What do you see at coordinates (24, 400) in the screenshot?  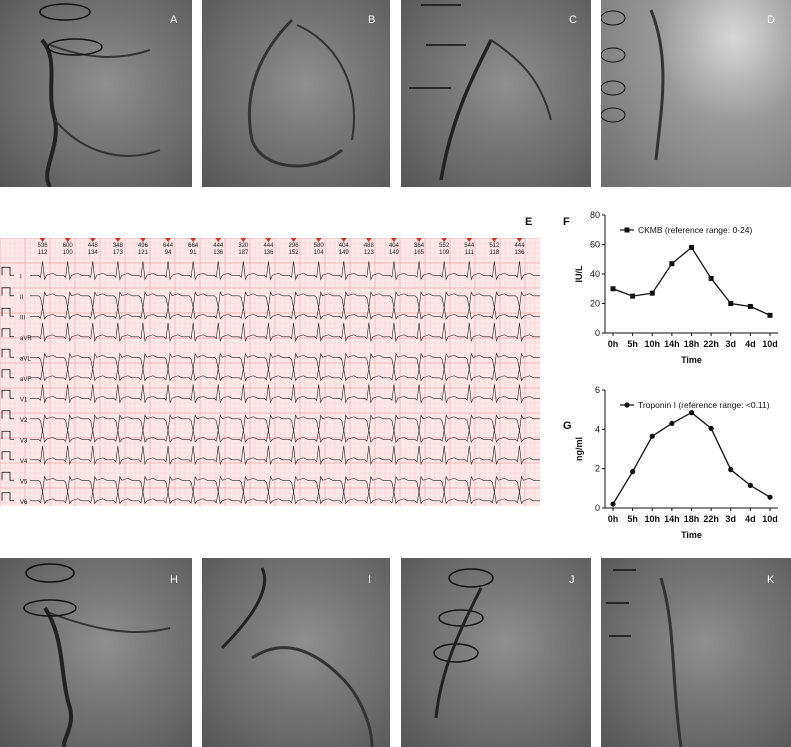 I see `lead-label: V1` at bounding box center [24, 400].